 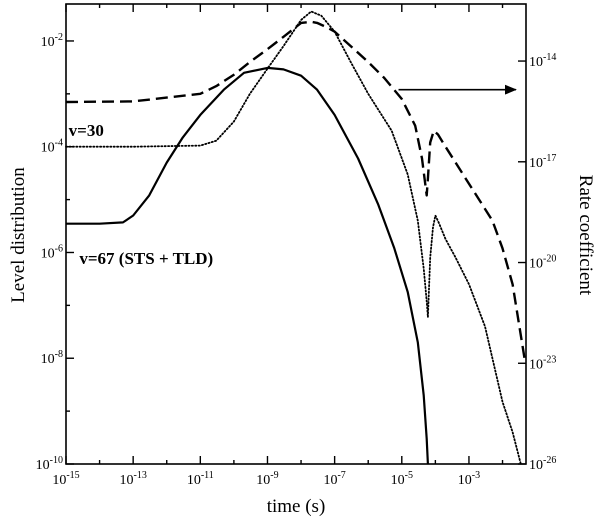 What do you see at coordinates (469, 479) in the screenshot?
I see `x-tick-label: 10⁻³` at bounding box center [469, 479].